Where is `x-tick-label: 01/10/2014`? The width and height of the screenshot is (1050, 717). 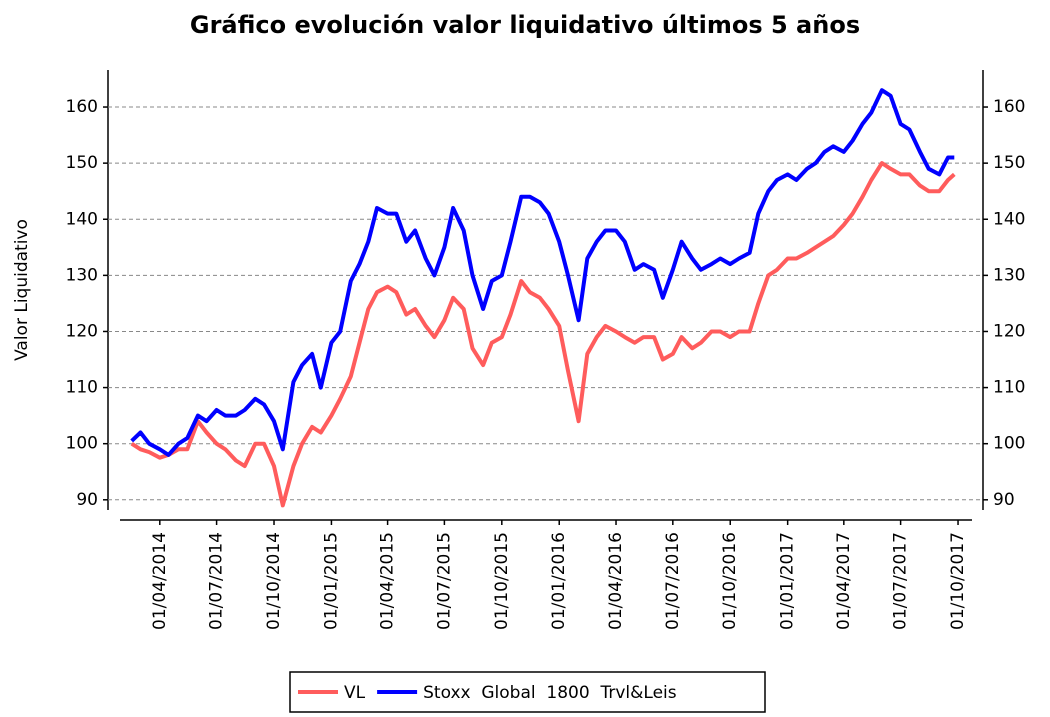 x-tick-label: 01/10/2014 is located at coordinates (274, 581).